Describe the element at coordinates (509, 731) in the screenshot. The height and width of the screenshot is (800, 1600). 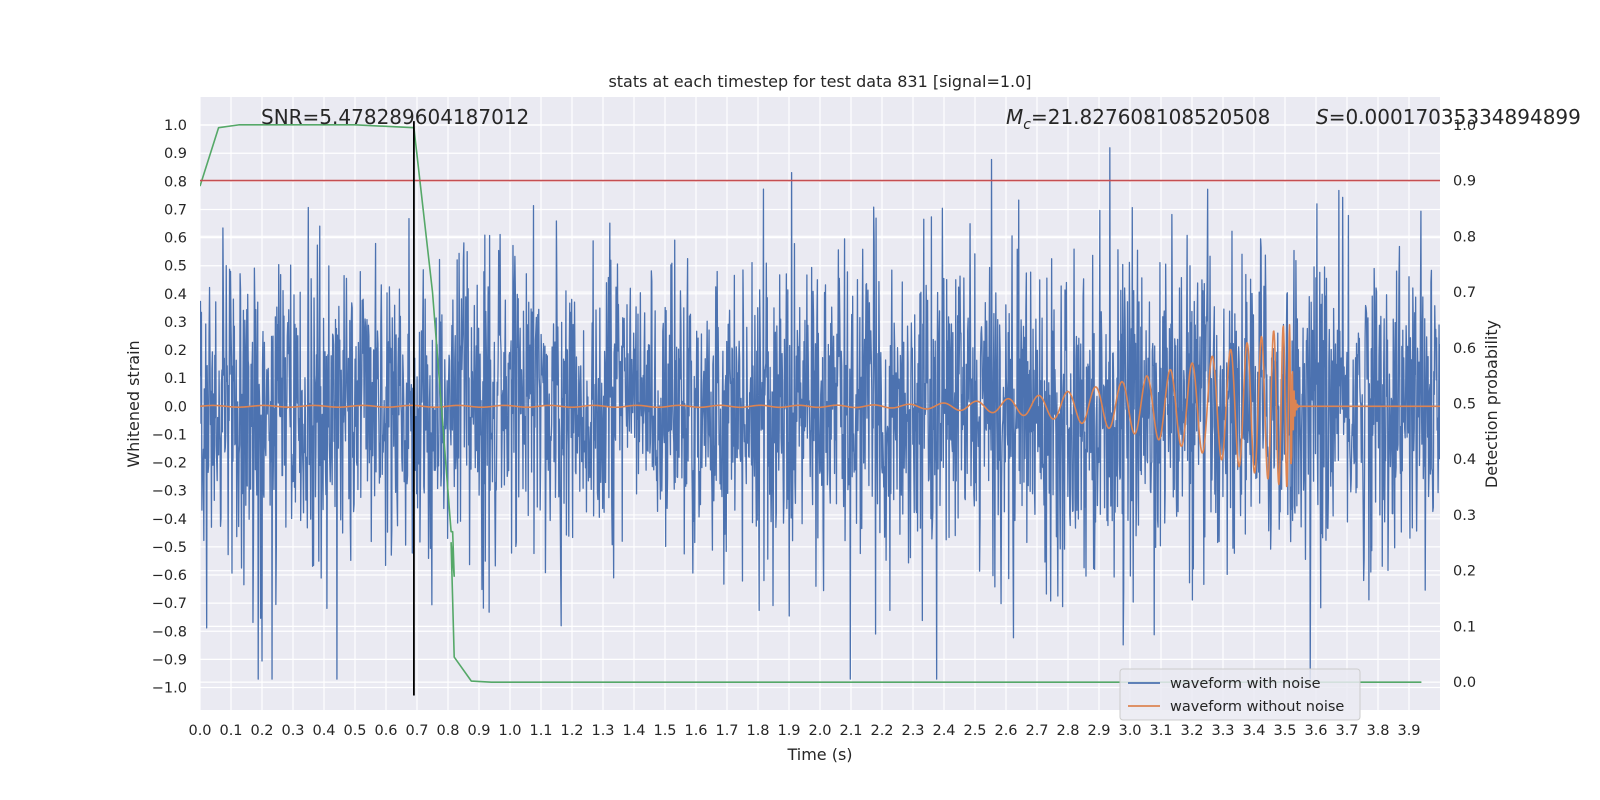
I see `x-tick-label: 1.0` at that location.